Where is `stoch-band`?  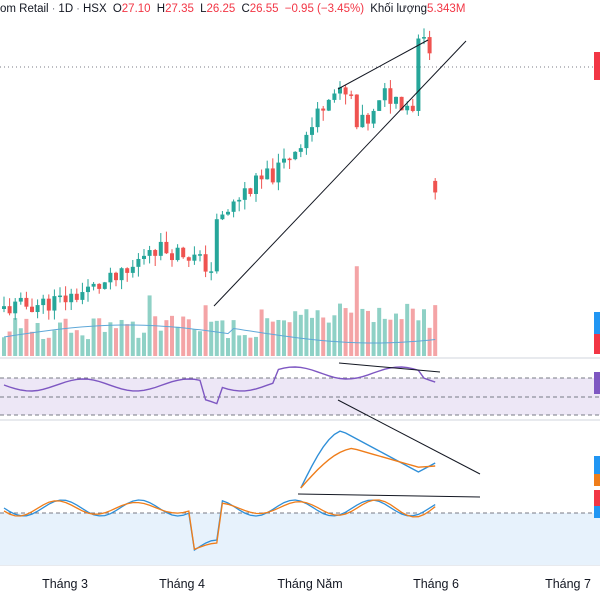
stoch-band is located at coordinates (300, 539).